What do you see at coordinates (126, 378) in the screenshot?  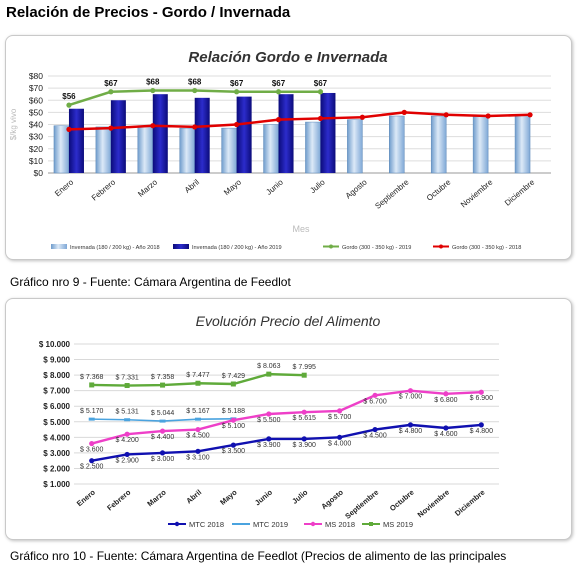 I see `chart2-data-label: $ 7.331` at bounding box center [126, 378].